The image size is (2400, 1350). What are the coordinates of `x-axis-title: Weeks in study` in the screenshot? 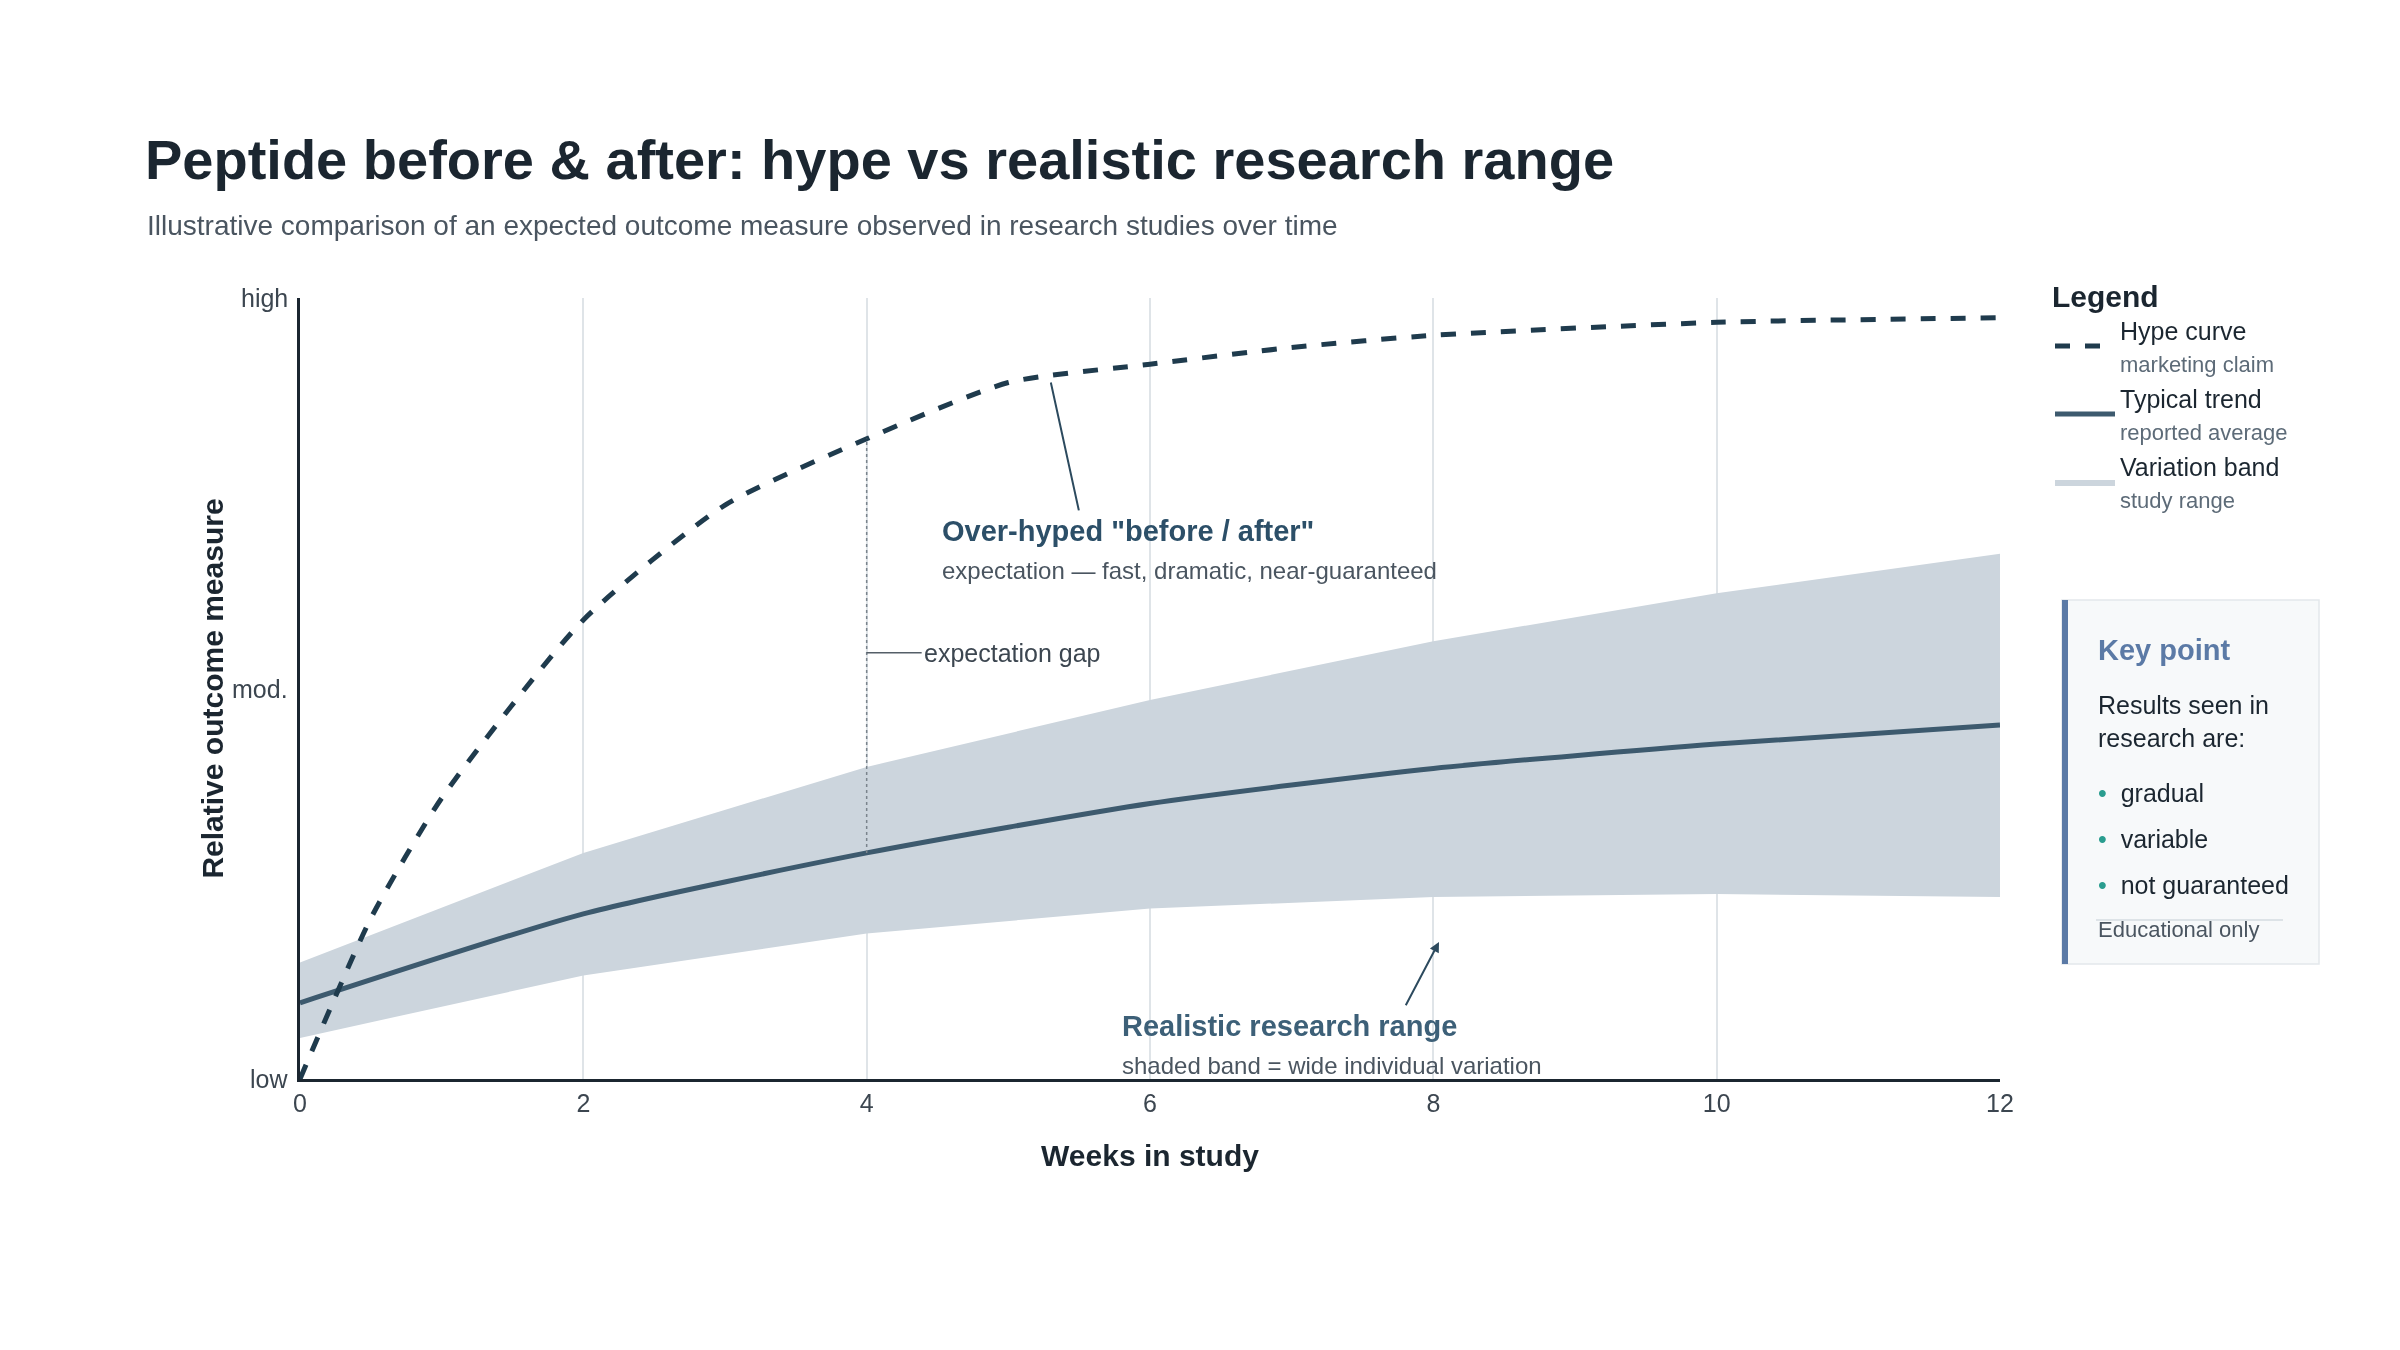 It's located at (1150, 1156).